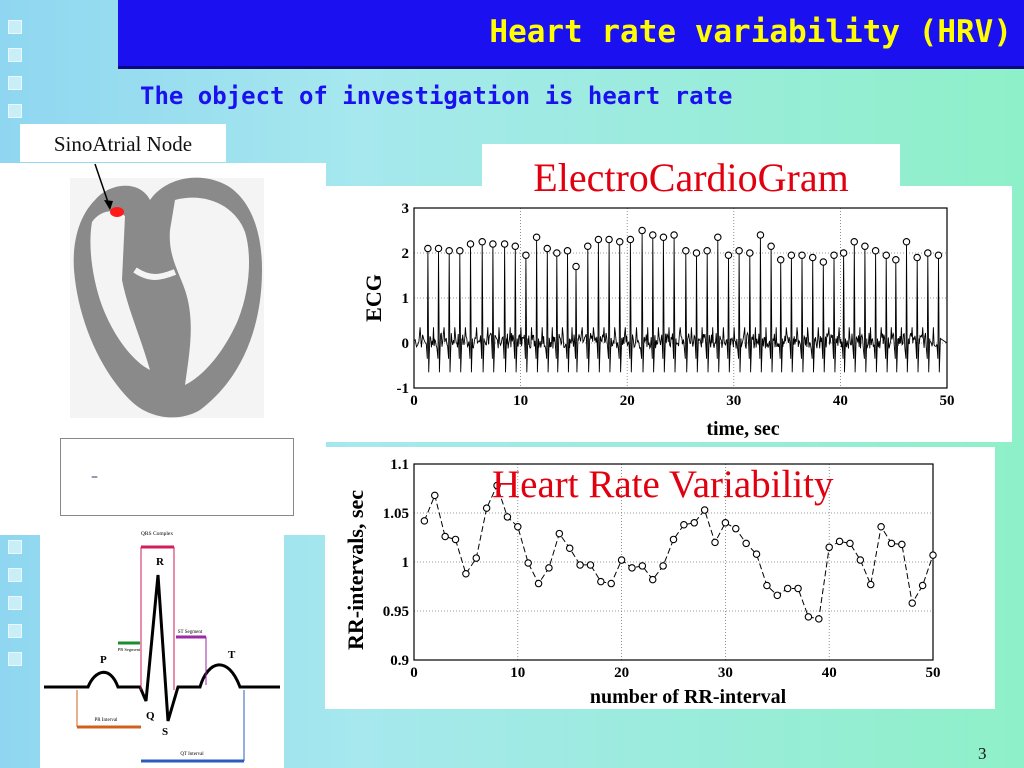 Image resolution: width=1024 pixels, height=768 pixels. What do you see at coordinates (621, 673) in the screenshot?
I see `hrv-x-tick-label: 20` at bounding box center [621, 673].